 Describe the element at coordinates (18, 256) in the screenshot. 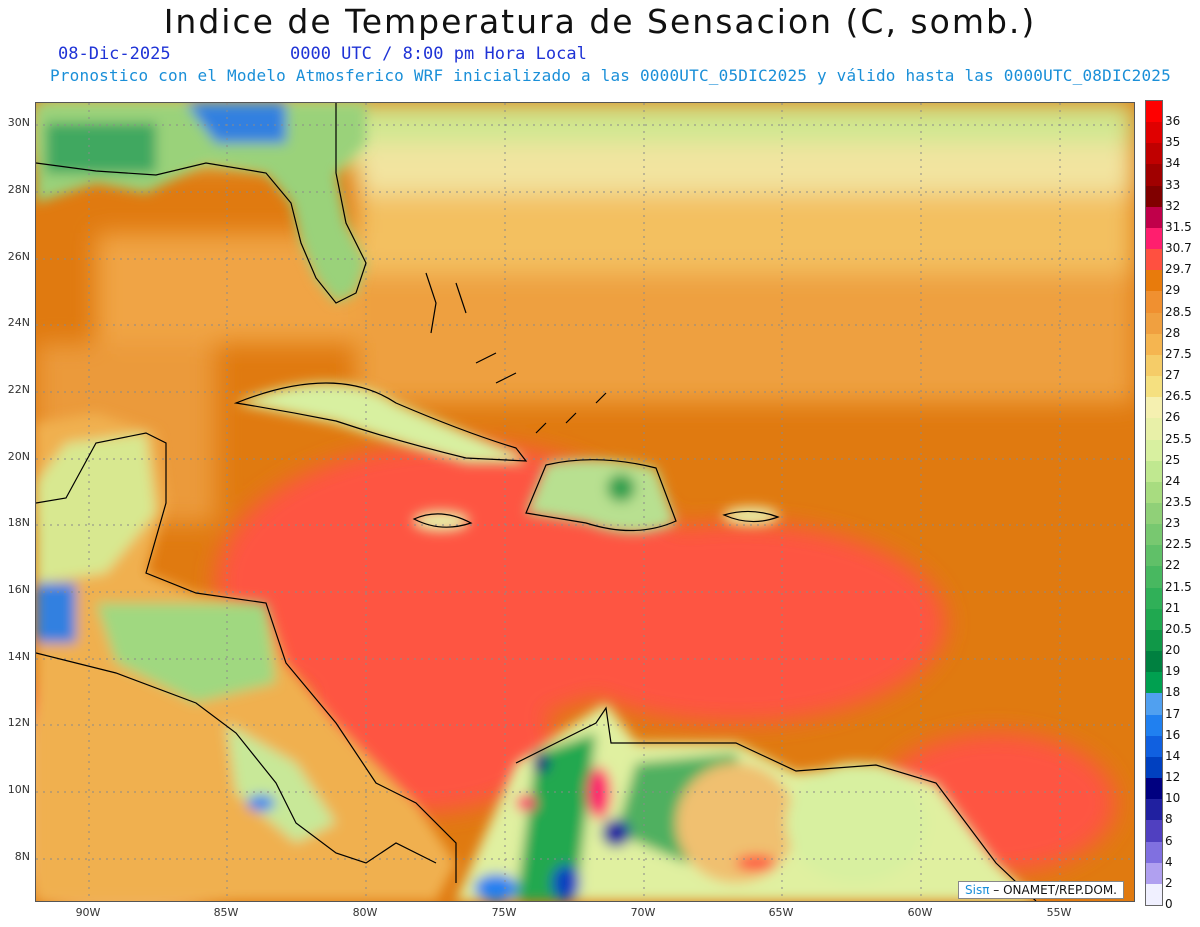

I see `lat-label: 26N` at that location.